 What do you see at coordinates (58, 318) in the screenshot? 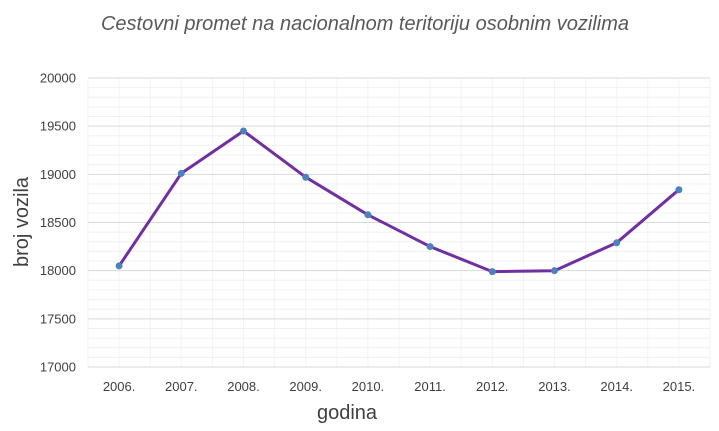
I see `y-tick-label: 17500` at bounding box center [58, 318].